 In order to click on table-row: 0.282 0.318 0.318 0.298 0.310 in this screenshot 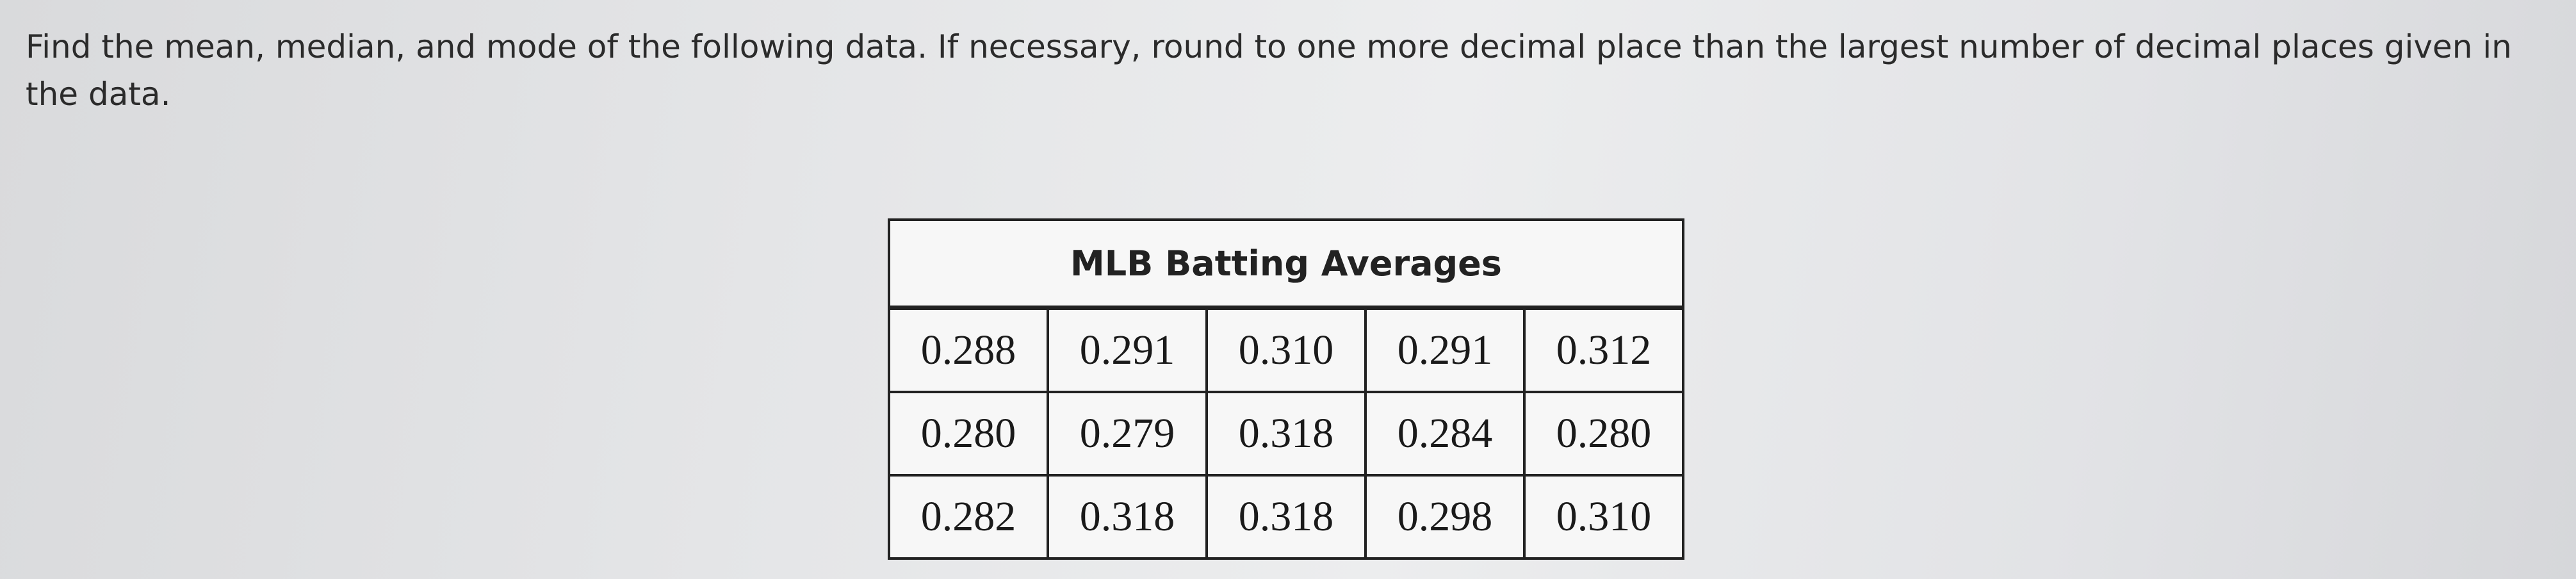, I will do `click(1286, 517)`.